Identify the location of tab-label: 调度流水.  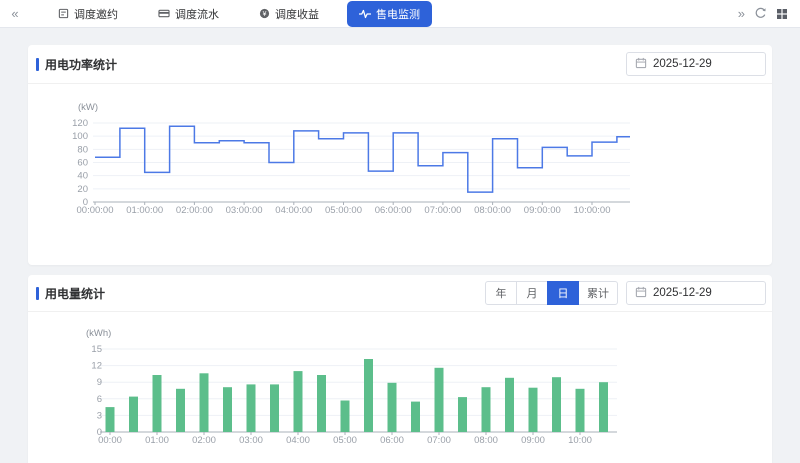
(197, 14).